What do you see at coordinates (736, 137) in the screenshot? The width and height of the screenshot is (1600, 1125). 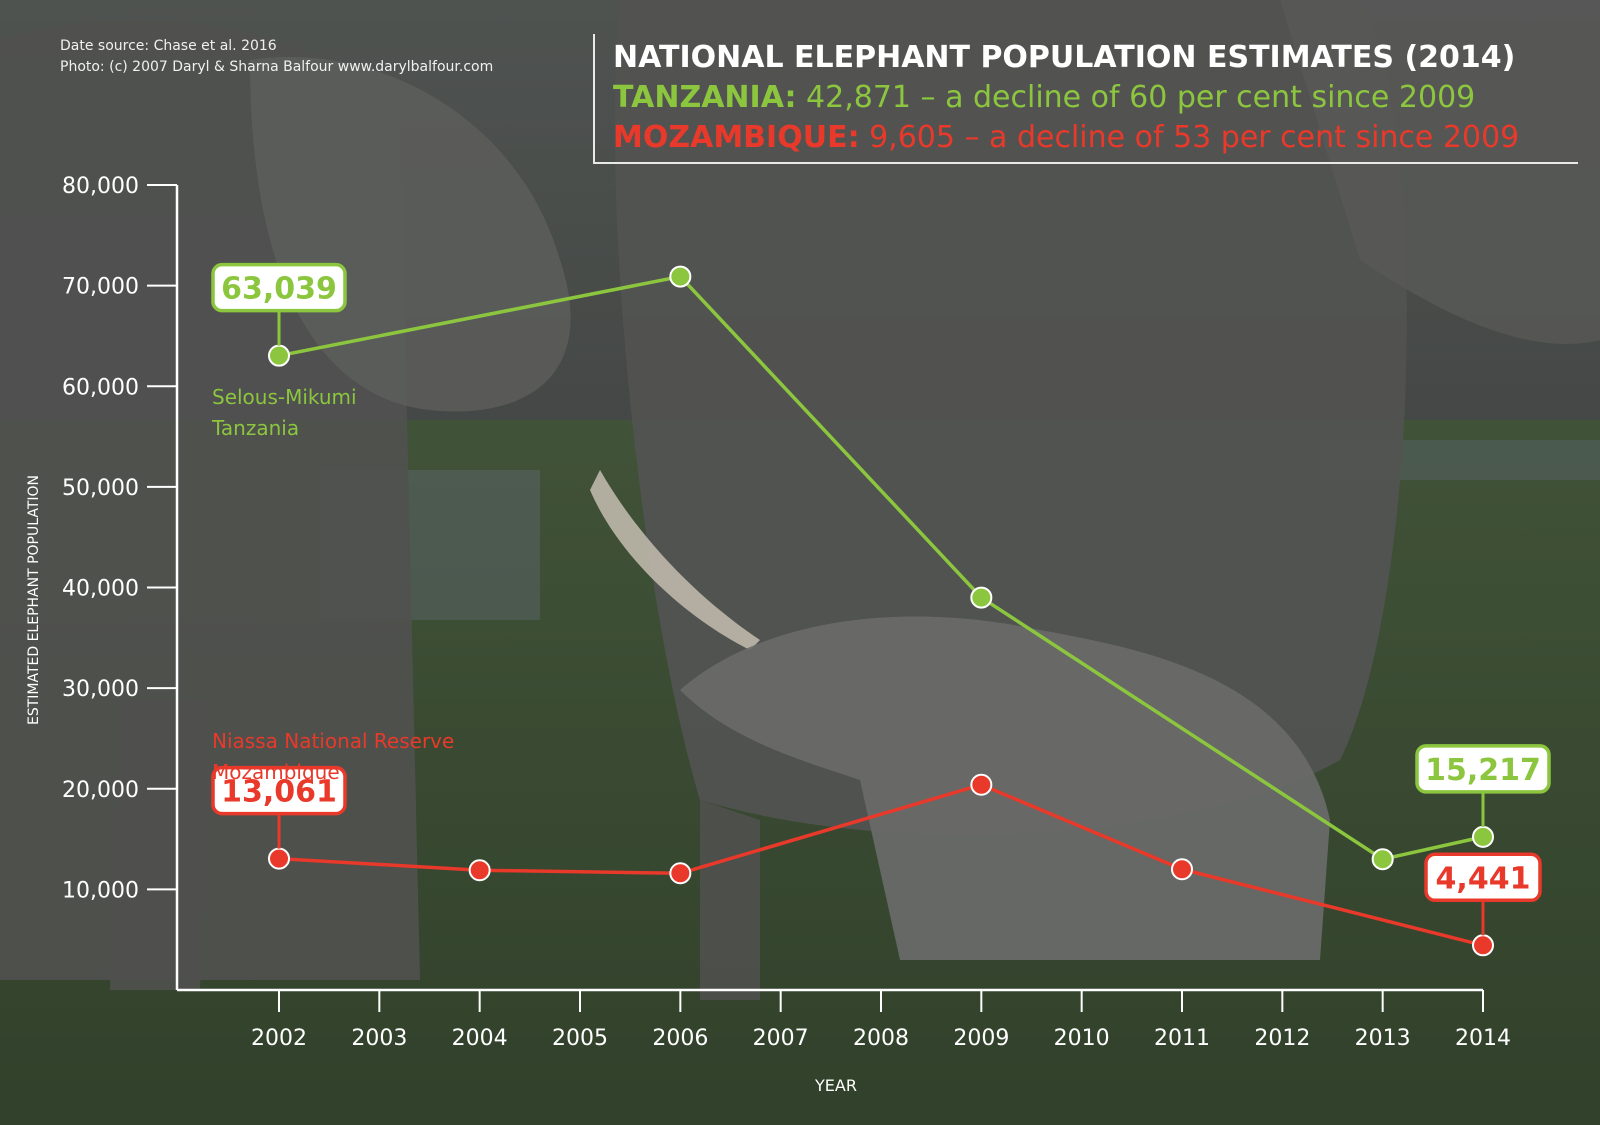 I see `headline-mozambique-name: MOZAMBIQUE:` at bounding box center [736, 137].